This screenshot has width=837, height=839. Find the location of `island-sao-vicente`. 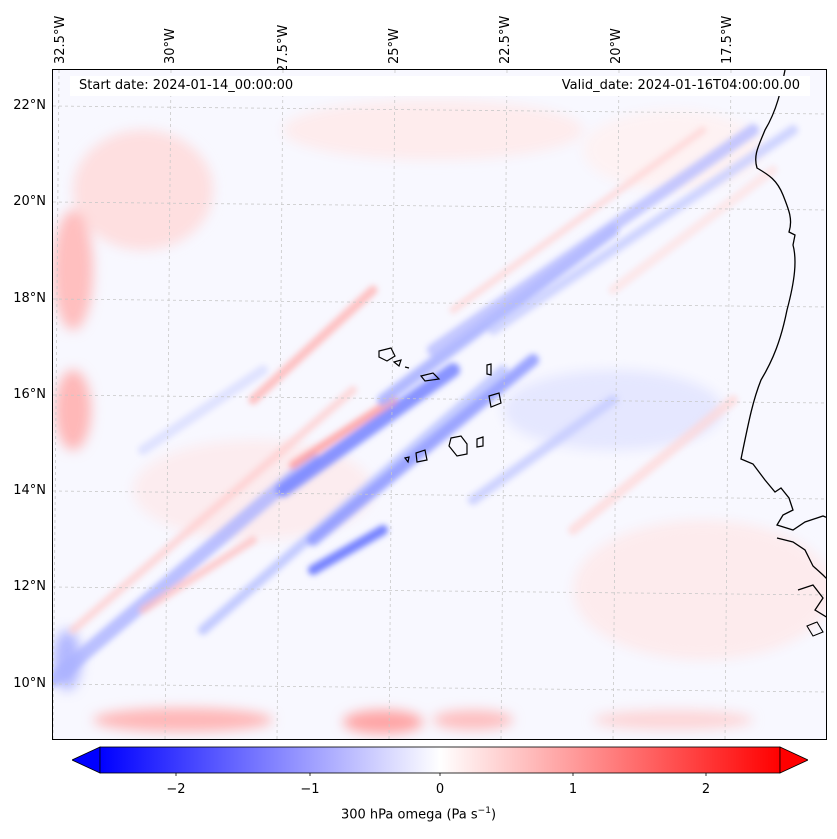

island-sao-vicente is located at coordinates (397, 363).